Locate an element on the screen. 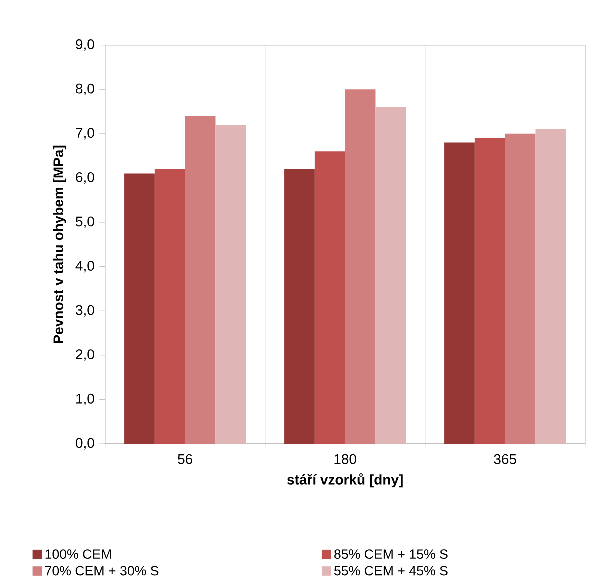 The image size is (616, 588). y-tick-label: 5,0 is located at coordinates (85, 222).